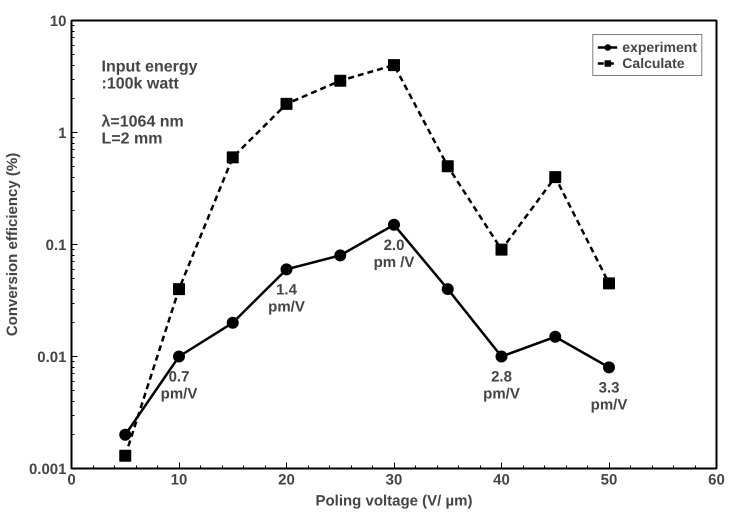 Image resolution: width=746 pixels, height=512 pixels. Describe the element at coordinates (286, 480) in the screenshot. I see `x-tick-label: 20` at that location.